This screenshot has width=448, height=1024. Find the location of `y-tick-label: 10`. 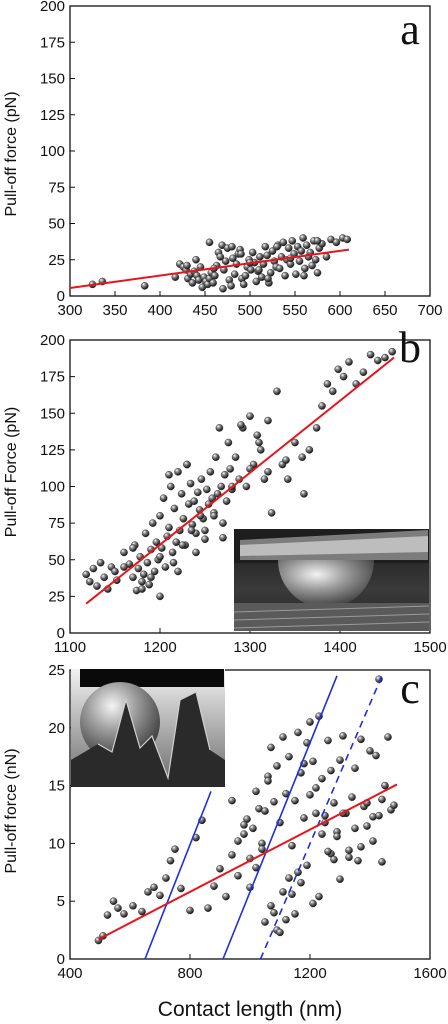

y-tick-label: 10 is located at coordinates (56, 843).